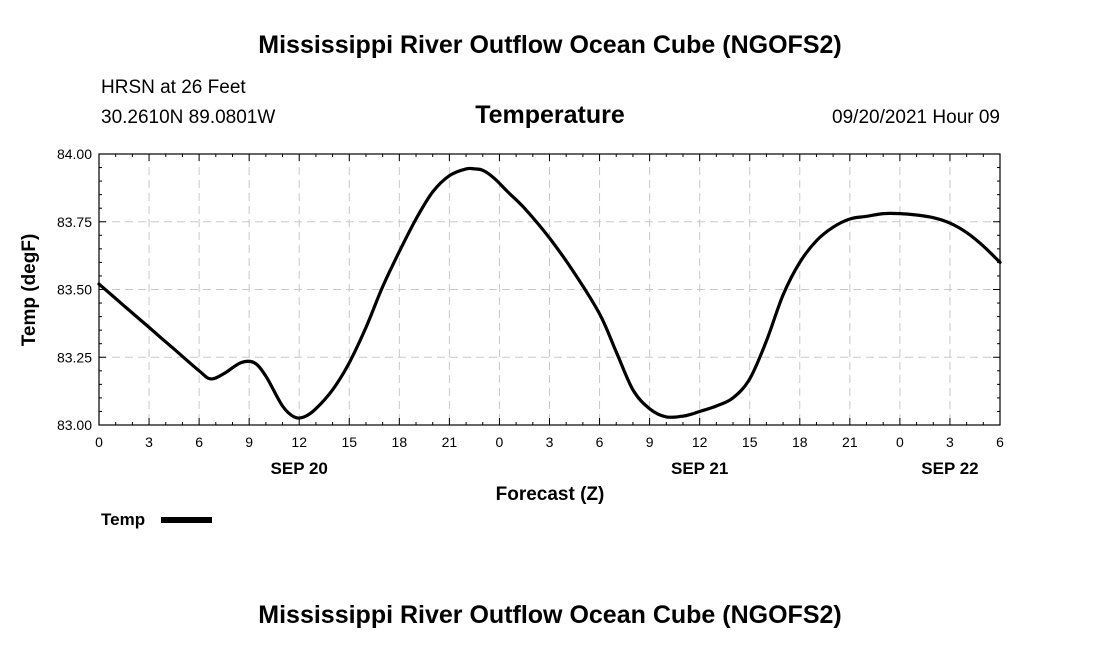 The width and height of the screenshot is (1100, 650). What do you see at coordinates (550, 115) in the screenshot?
I see `chart-subtitle: Temperature` at bounding box center [550, 115].